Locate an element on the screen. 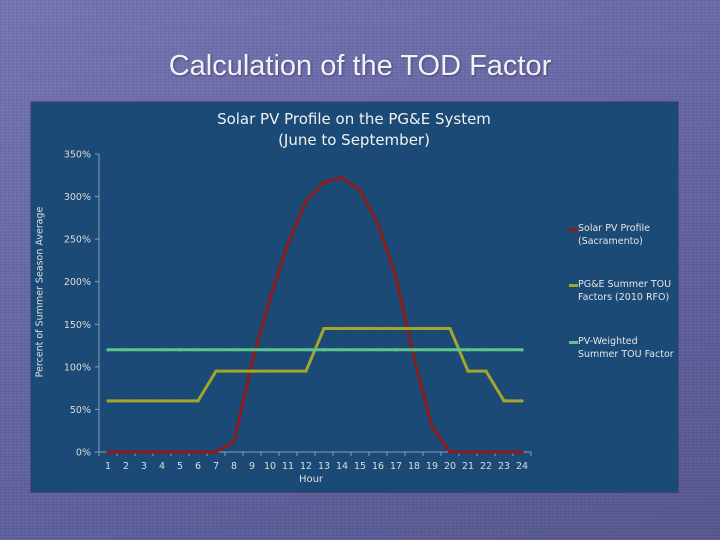 The height and width of the screenshot is (540, 720). y-tick-label: 150% is located at coordinates (77, 325).